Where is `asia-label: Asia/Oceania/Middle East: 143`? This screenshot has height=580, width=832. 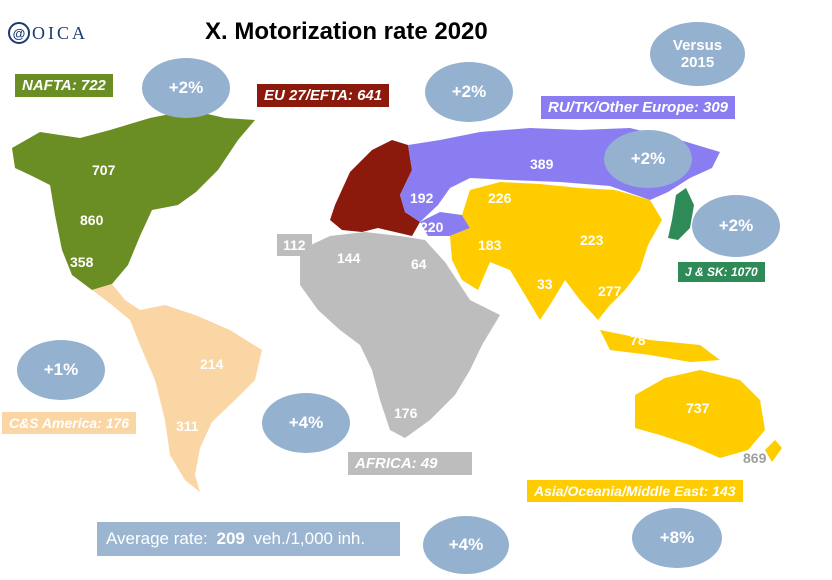
asia-label: Asia/Oceania/Middle East: 143 is located at coordinates (635, 491).